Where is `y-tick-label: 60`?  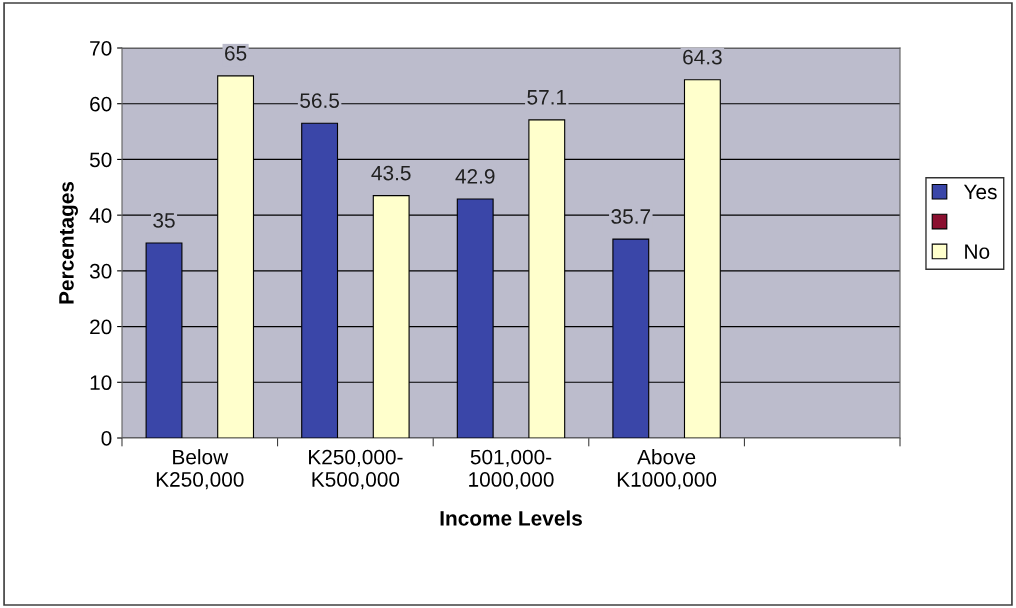 y-tick-label: 60 is located at coordinates (101, 104).